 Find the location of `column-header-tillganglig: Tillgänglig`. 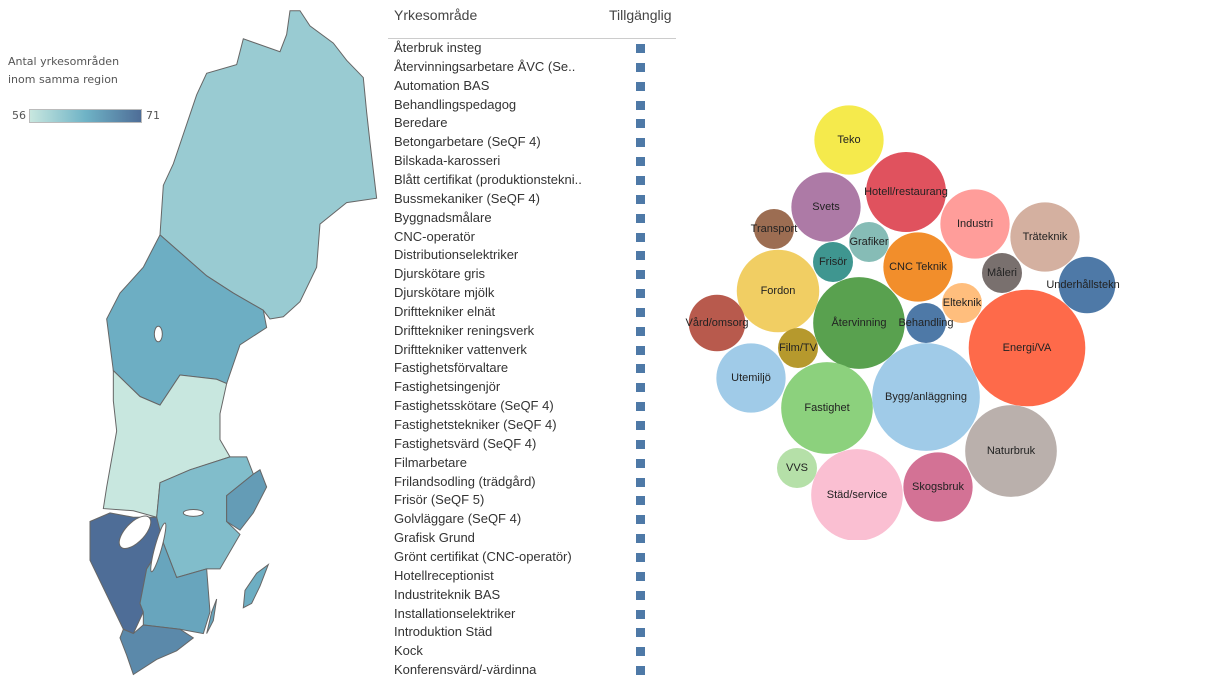

column-header-tillganglig: Tillgänglig is located at coordinates (640, 15).